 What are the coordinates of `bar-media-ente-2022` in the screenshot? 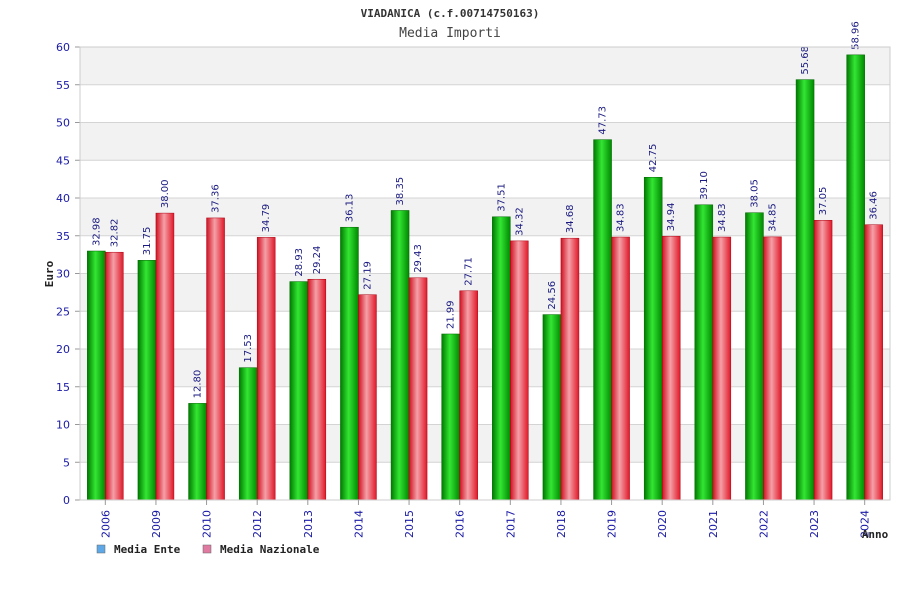 It's located at (754, 356).